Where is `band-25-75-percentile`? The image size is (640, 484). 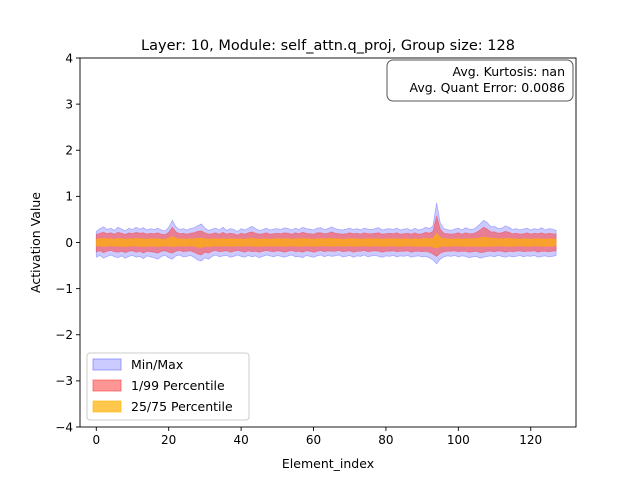
band-25-75-percentile is located at coordinates (326, 240).